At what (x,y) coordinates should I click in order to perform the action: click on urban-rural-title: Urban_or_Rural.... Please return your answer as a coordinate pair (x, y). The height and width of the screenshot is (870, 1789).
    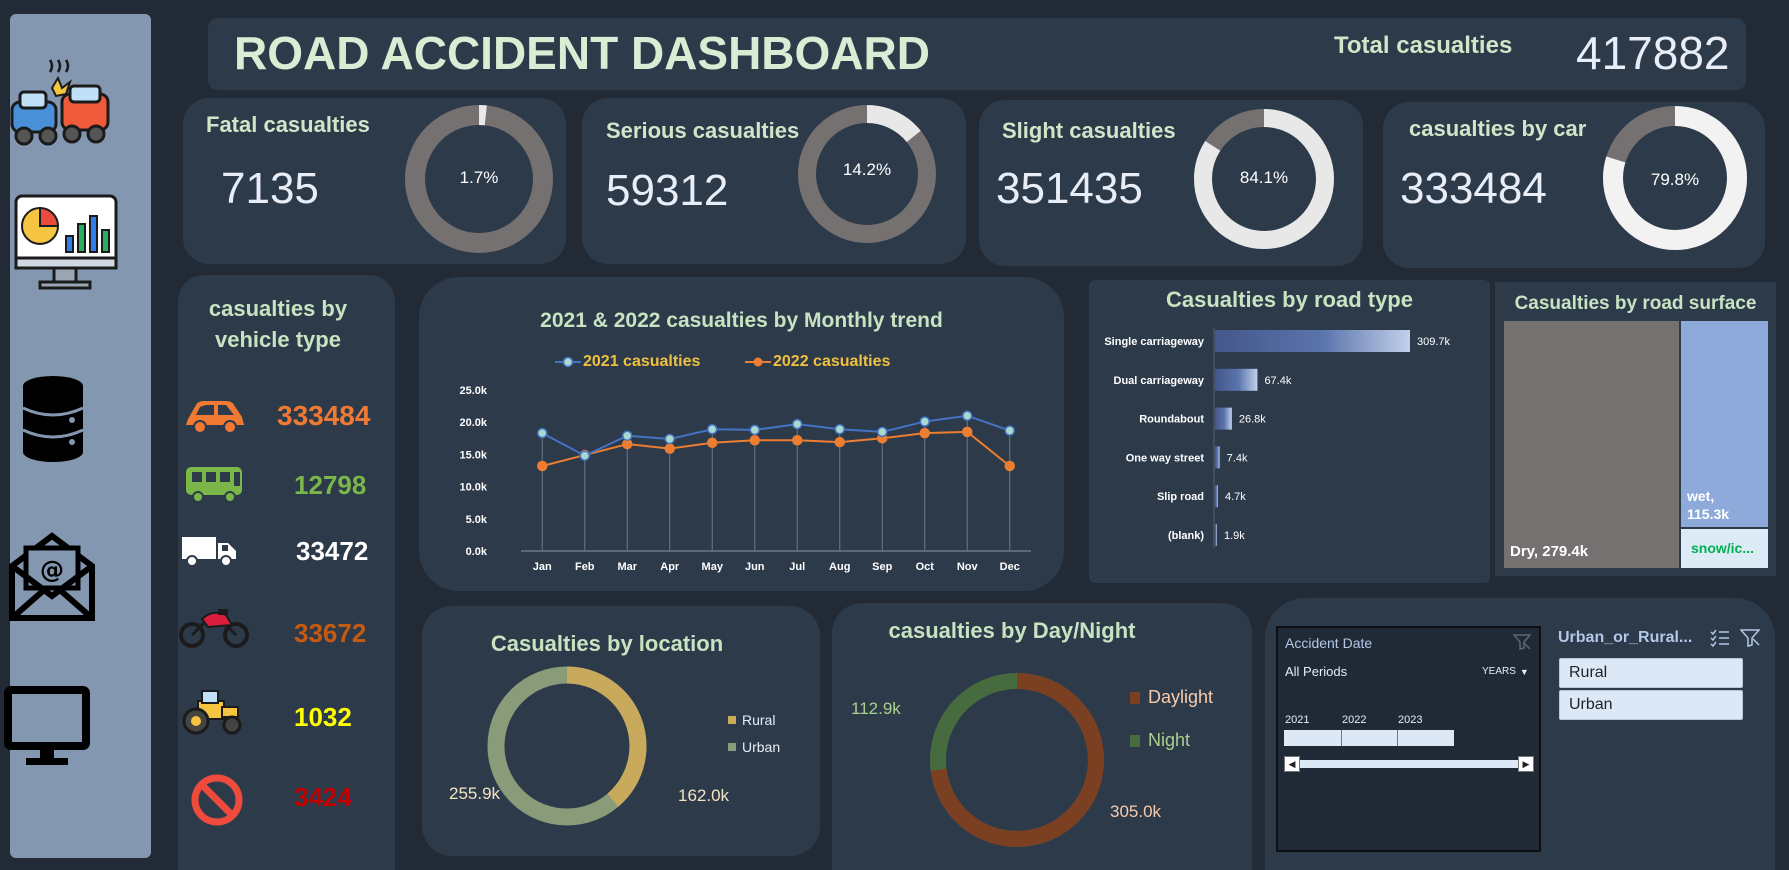
    Looking at the image, I should click on (1625, 637).